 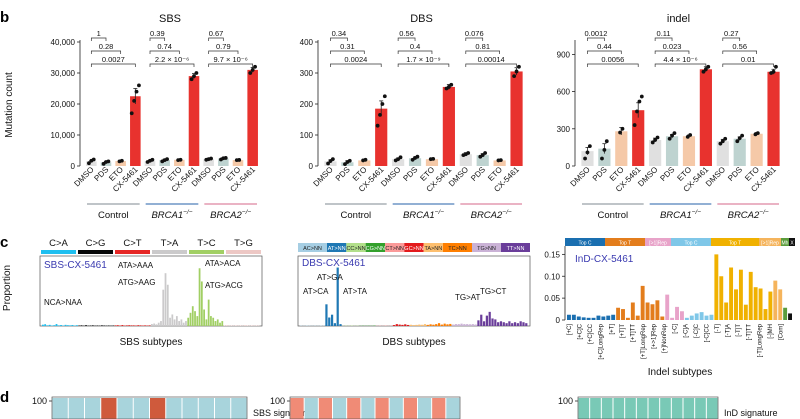 What do you see at coordinates (468, 297) in the screenshot?
I see `peak-annotation: TG>AT` at bounding box center [468, 297].